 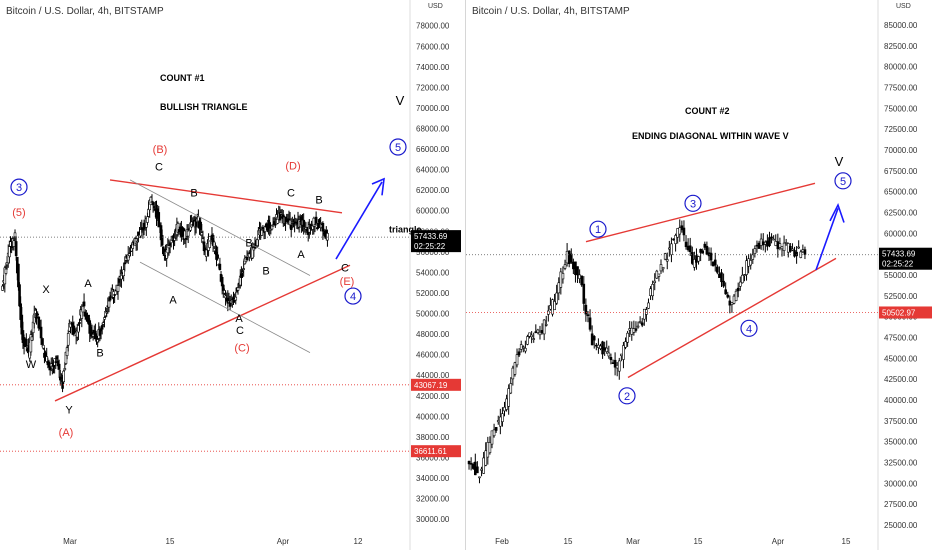 I want to click on wave-label: B, so click(x=248, y=244).